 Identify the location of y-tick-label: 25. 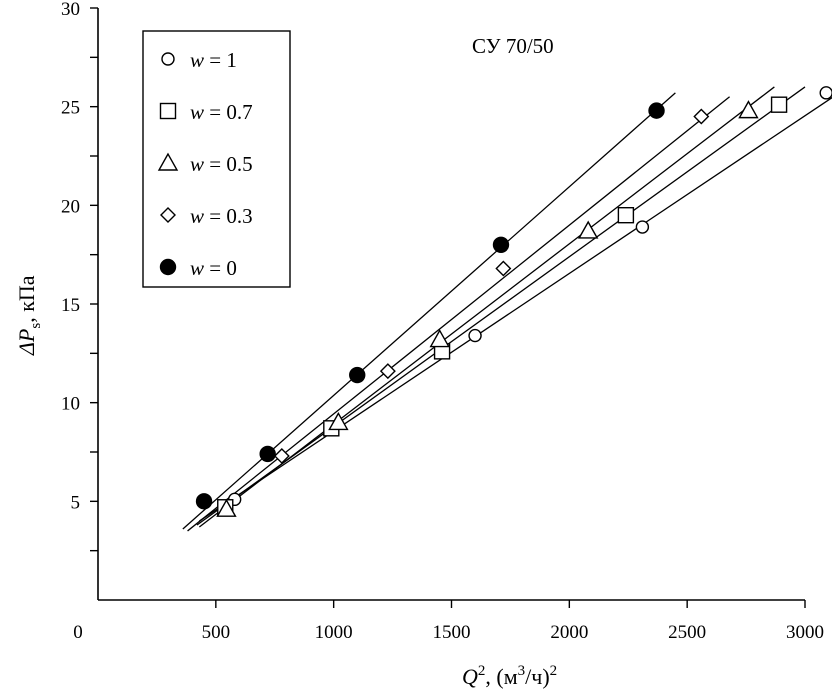
(70, 108).